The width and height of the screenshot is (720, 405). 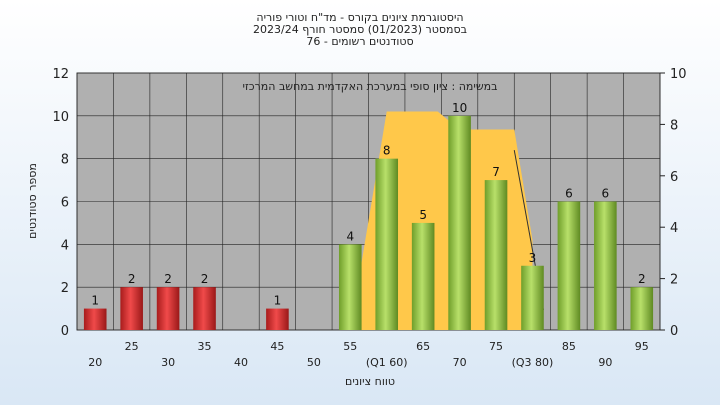 What do you see at coordinates (360, 41) in the screenshot?
I see `chart-title-line3: סטודנטים רשומים - 76` at bounding box center [360, 41].